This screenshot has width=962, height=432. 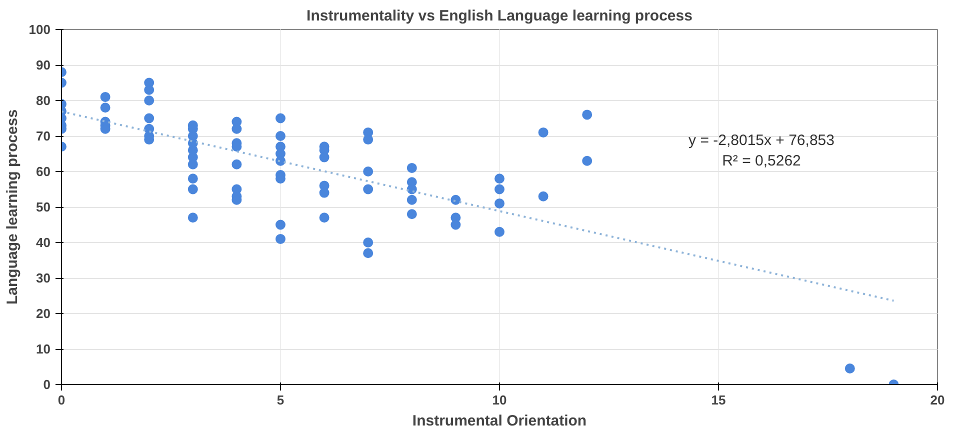 What do you see at coordinates (718, 400) in the screenshot?
I see `x-tick-label: 15` at bounding box center [718, 400].